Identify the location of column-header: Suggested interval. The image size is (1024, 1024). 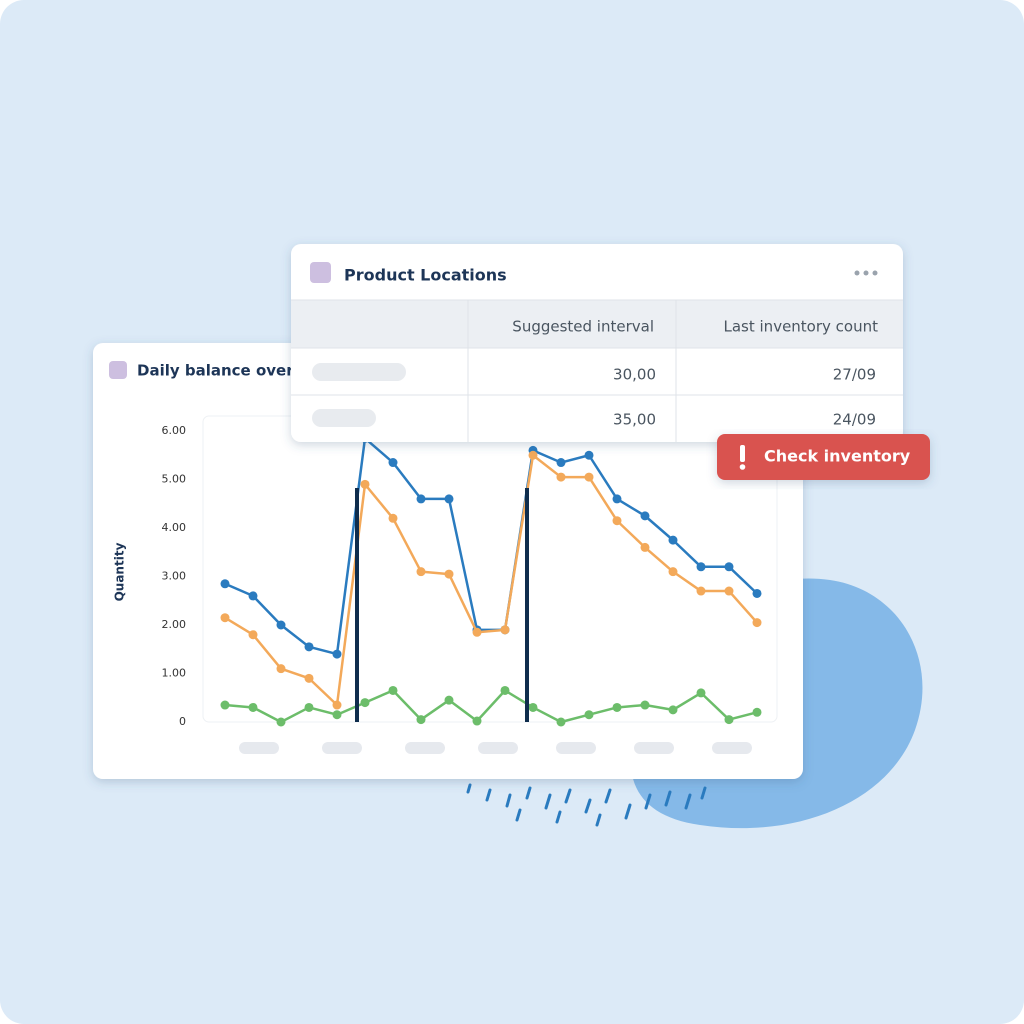
(583, 327).